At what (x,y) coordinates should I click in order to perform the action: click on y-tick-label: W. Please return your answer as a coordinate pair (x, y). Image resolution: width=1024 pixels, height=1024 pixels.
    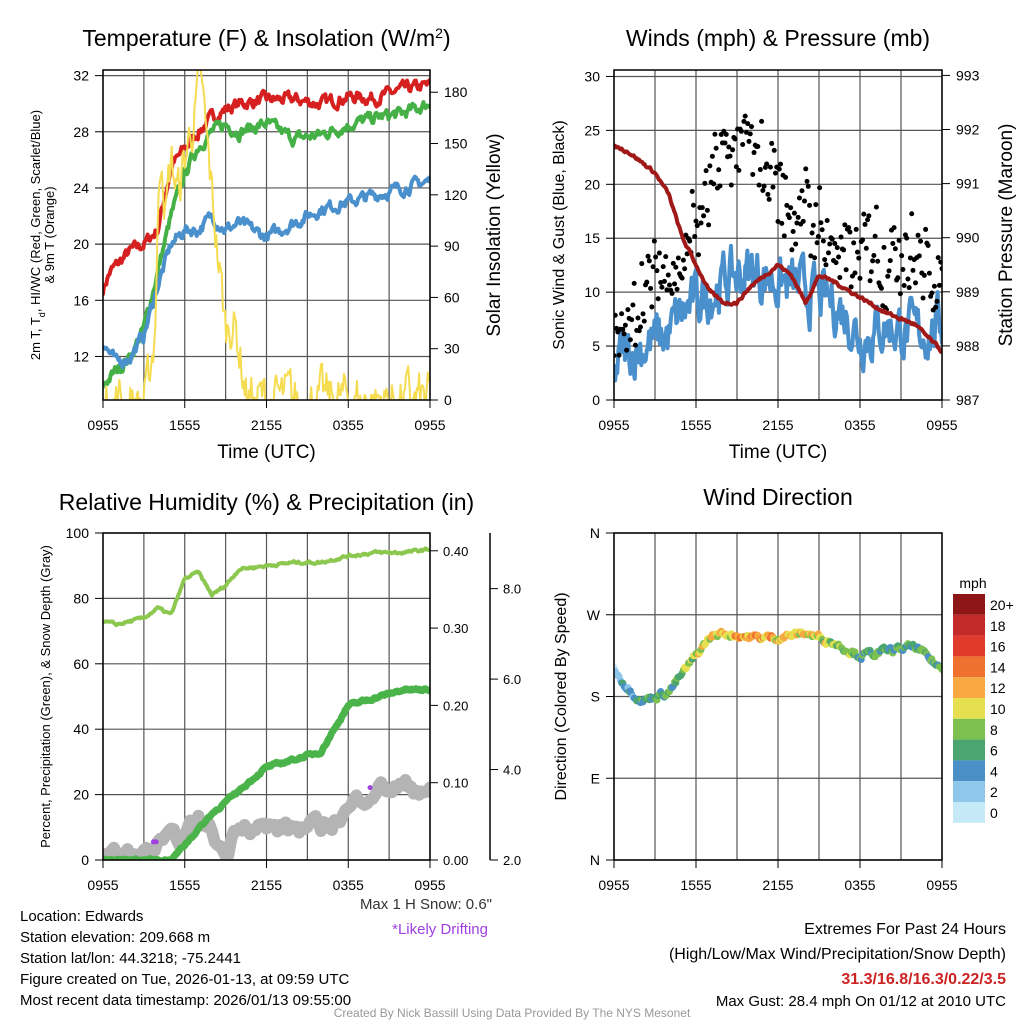
    Looking at the image, I should click on (594, 615).